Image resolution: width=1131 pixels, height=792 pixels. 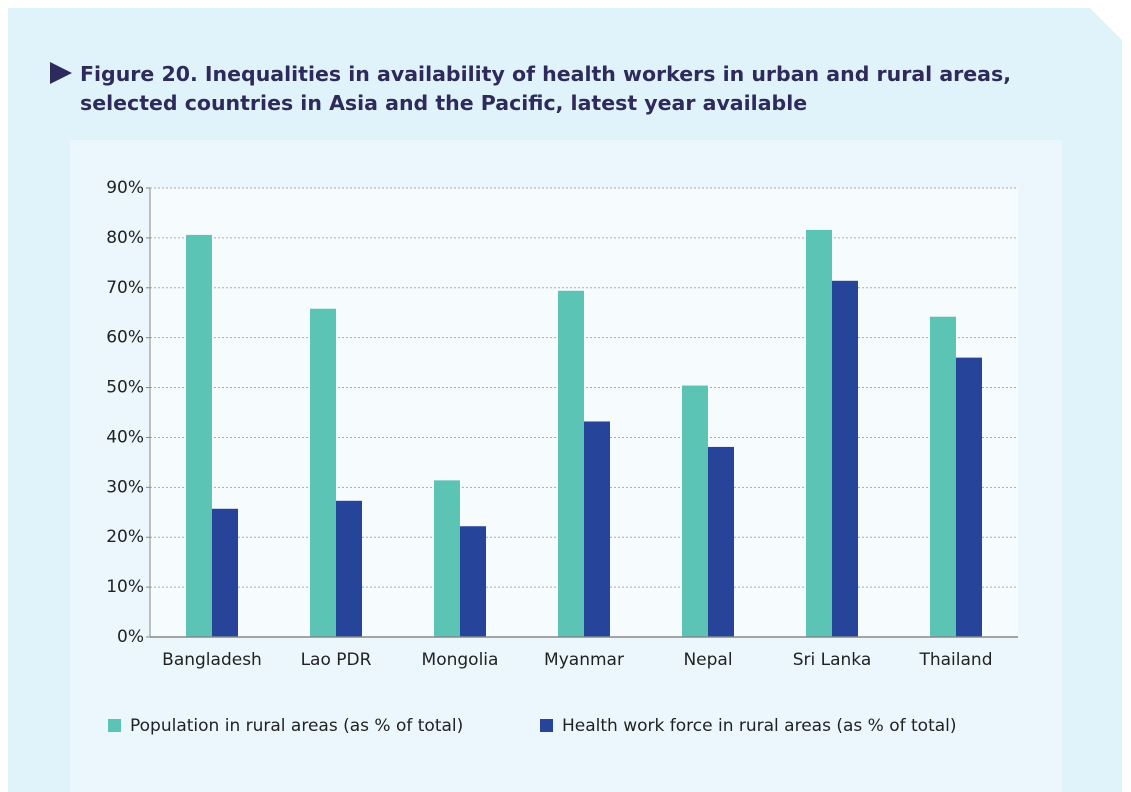 What do you see at coordinates (125, 587) in the screenshot?
I see `y-tick-label: 10%` at bounding box center [125, 587].